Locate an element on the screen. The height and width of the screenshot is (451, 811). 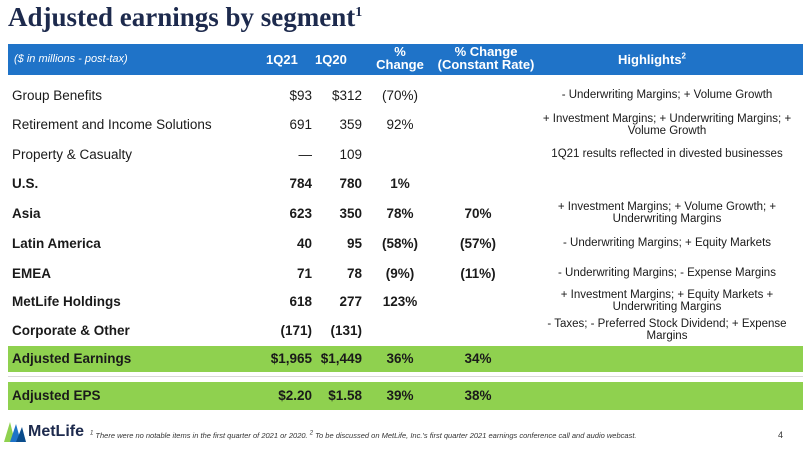
metlife-logo-icon is located at coordinates (15, 432).